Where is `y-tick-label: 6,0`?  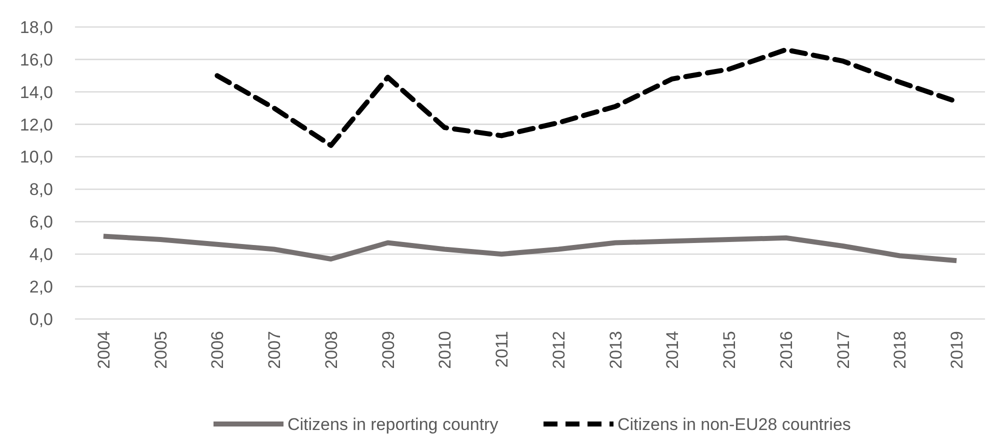
y-tick-label: 6,0 is located at coordinates (41, 222).